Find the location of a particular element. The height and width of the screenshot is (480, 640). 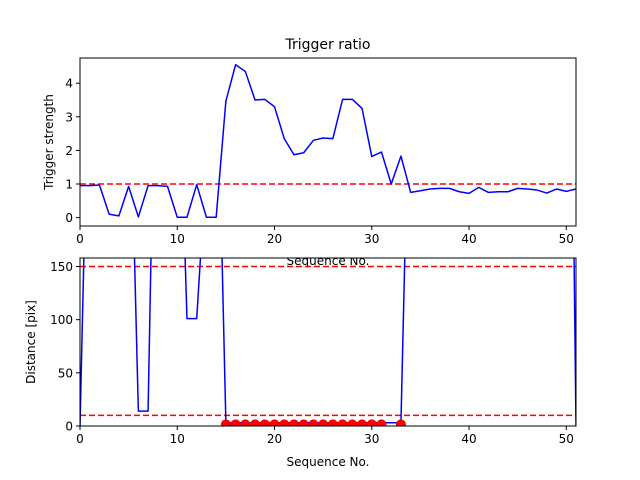

y-tick-label: 150 is located at coordinates (61, 267).